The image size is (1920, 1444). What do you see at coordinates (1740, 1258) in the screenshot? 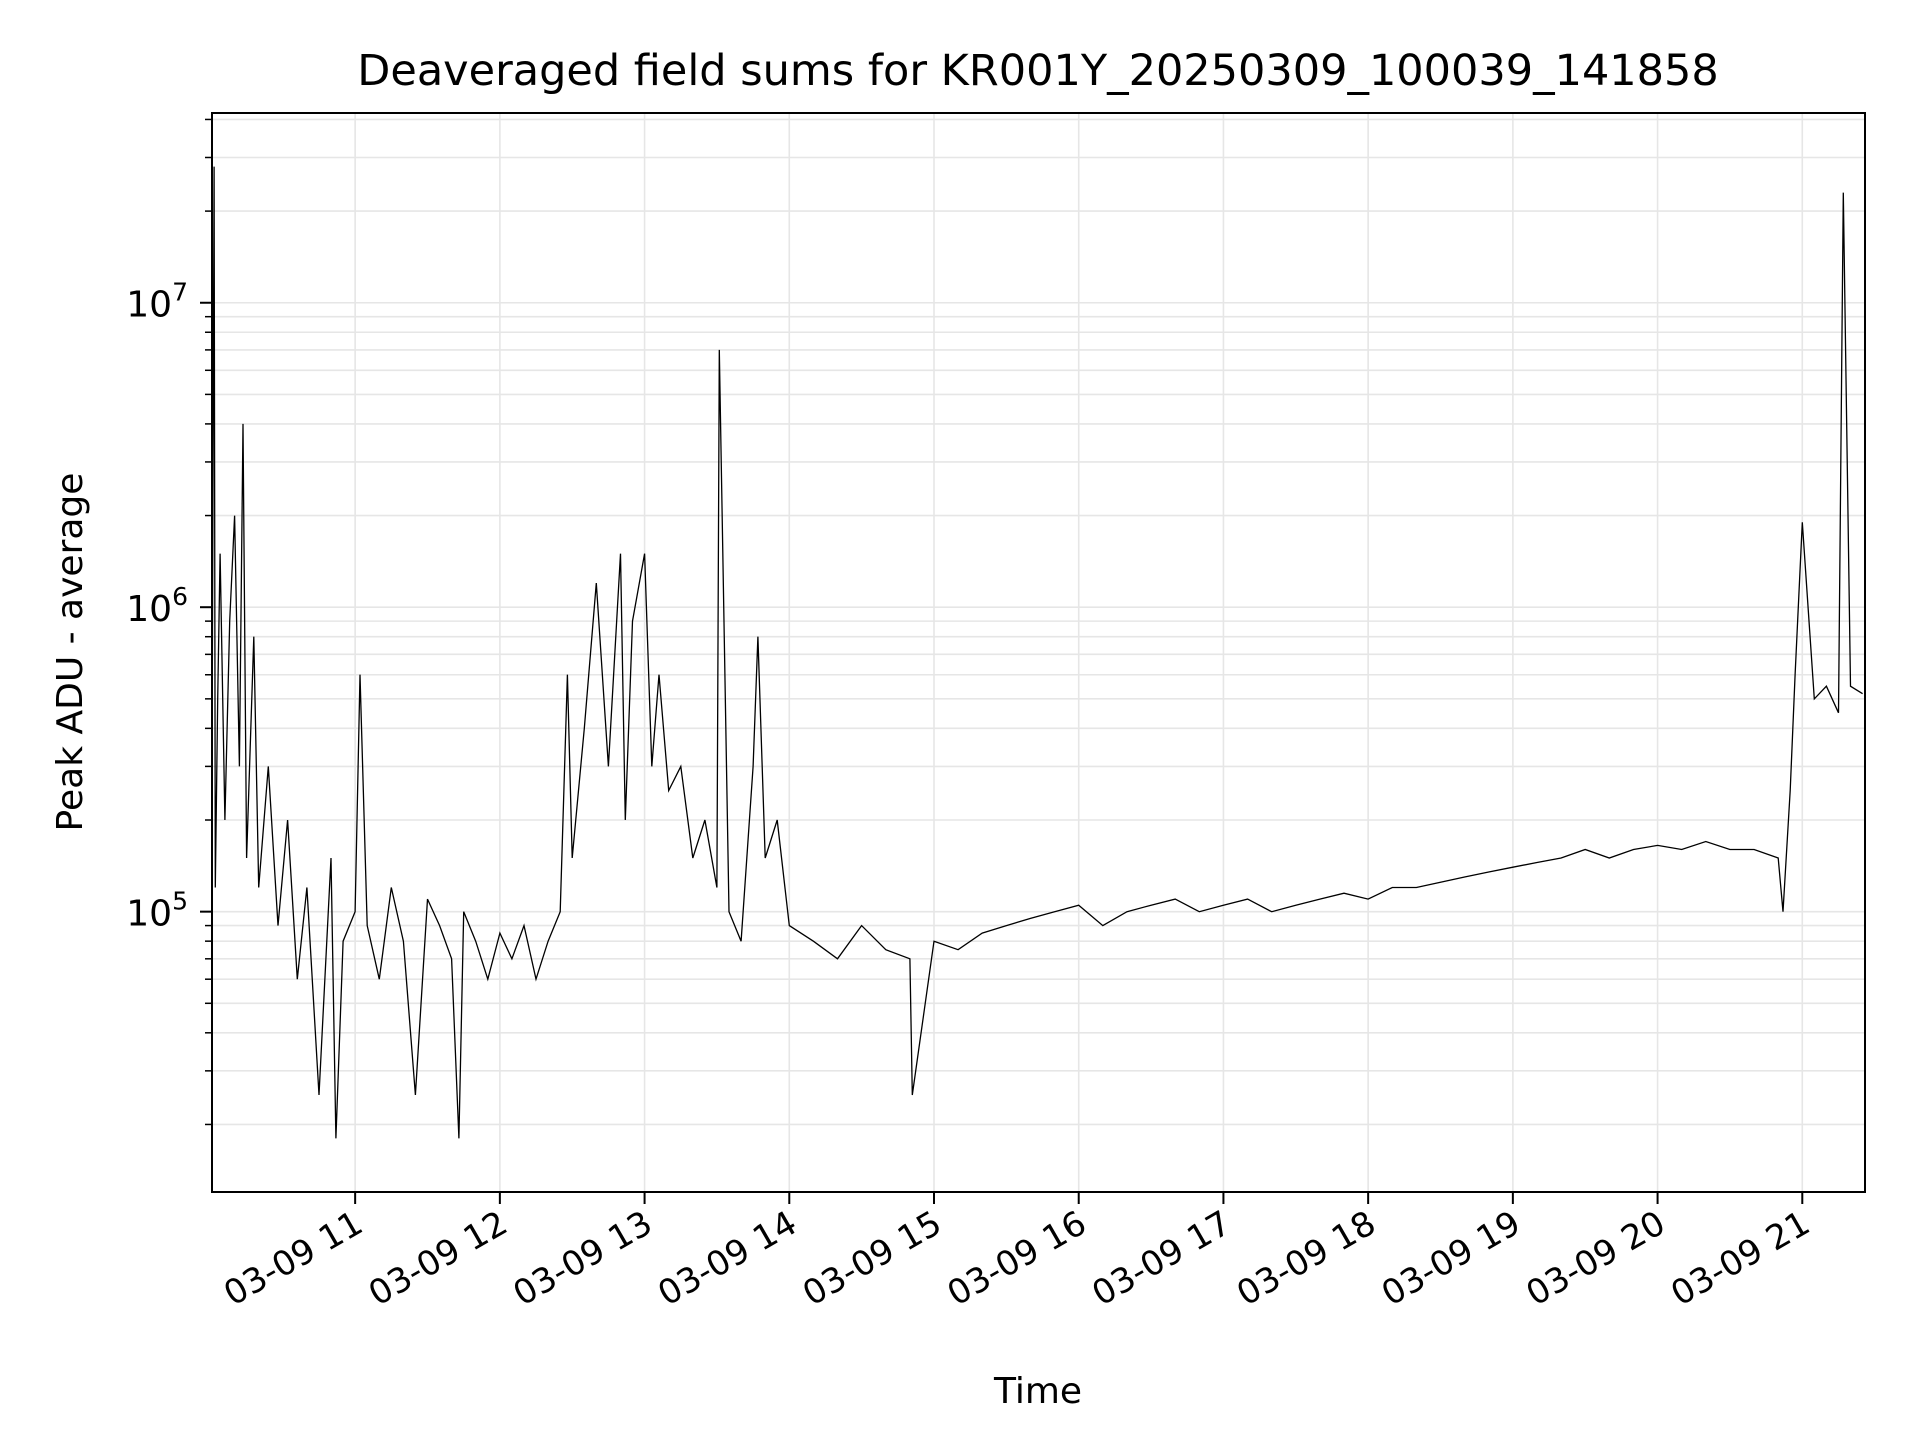
I see `x-tick-label: 03-09 21` at bounding box center [1740, 1258].